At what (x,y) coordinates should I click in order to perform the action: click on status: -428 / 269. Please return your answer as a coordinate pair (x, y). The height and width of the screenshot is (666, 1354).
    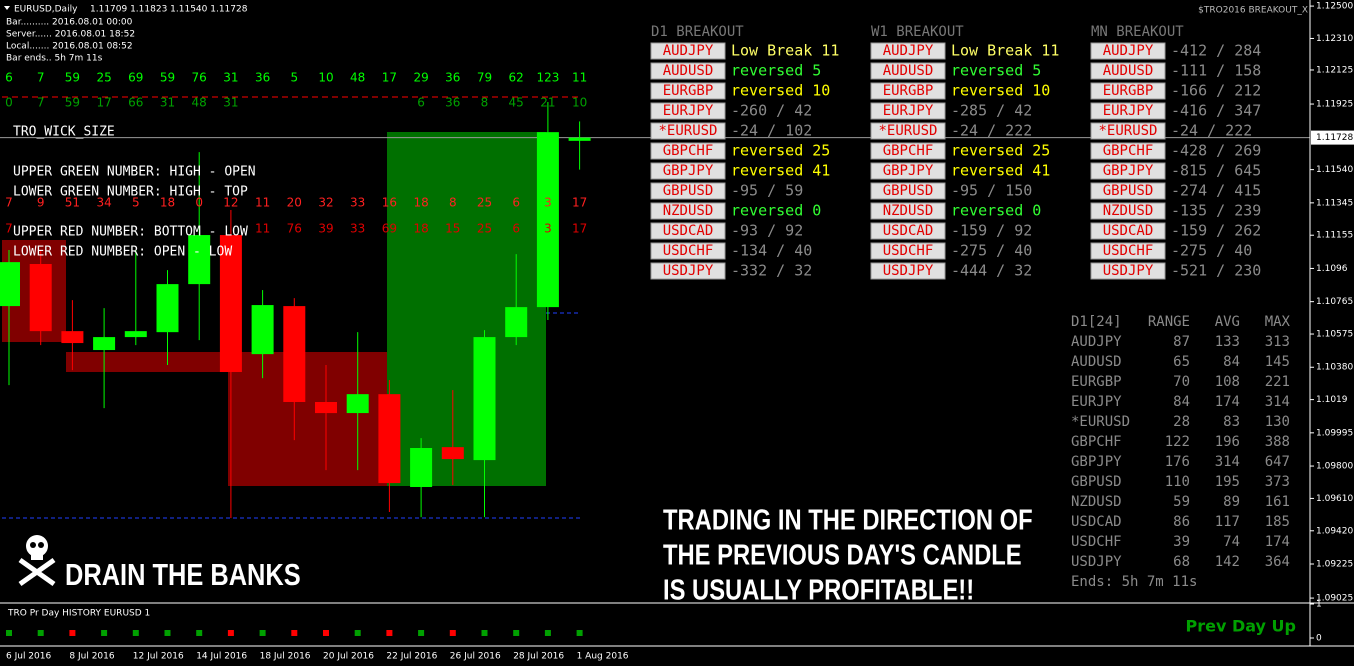
    Looking at the image, I should click on (1216, 151).